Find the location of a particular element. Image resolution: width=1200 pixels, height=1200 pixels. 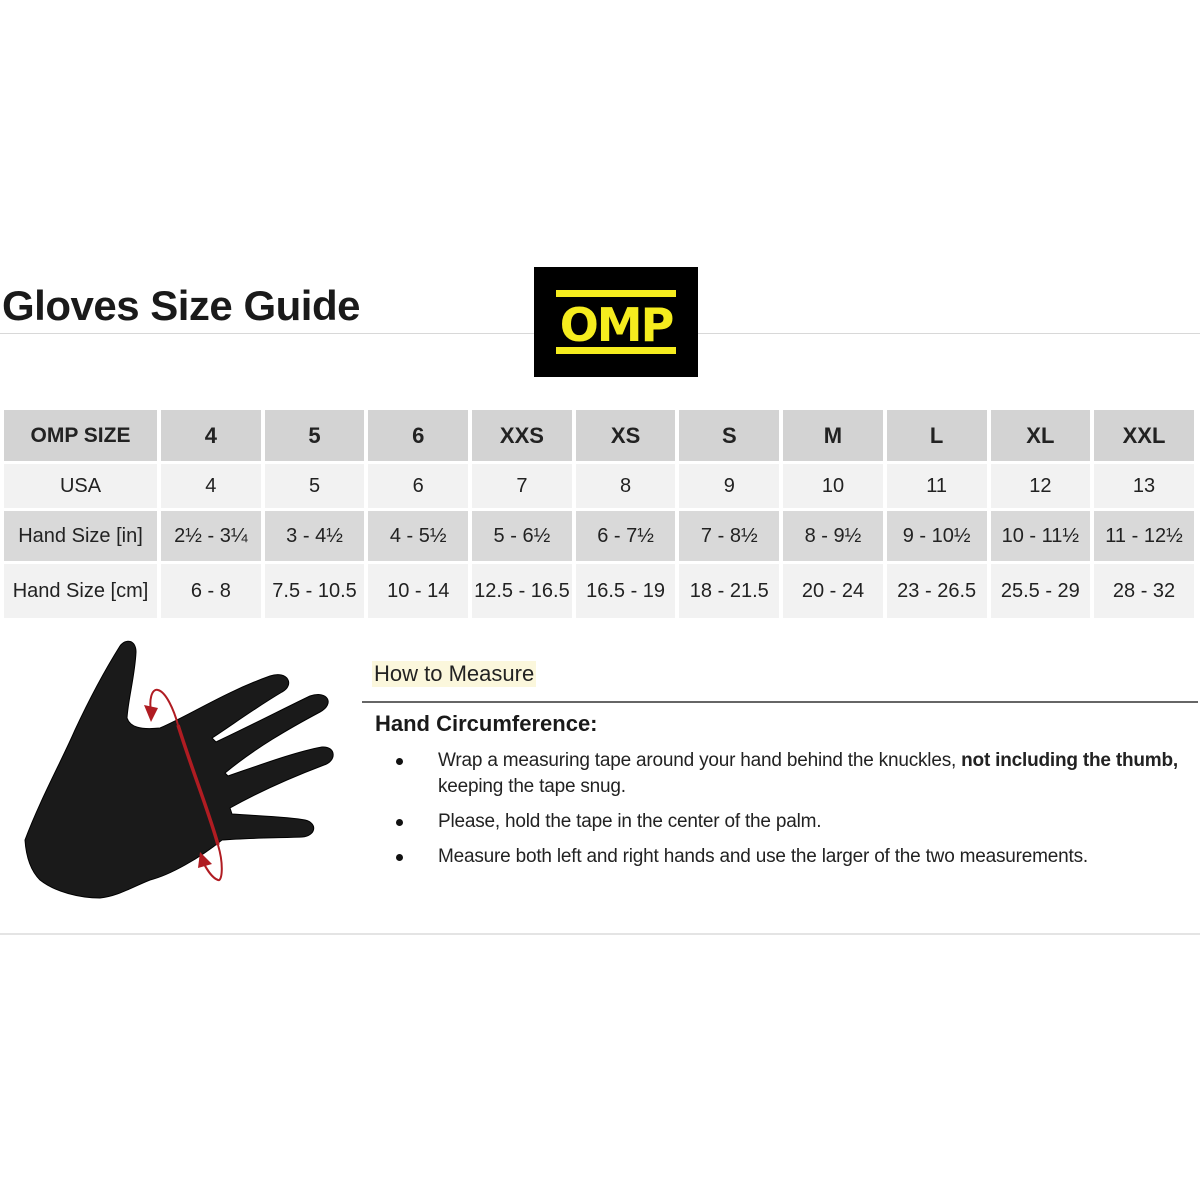

table-cell: 5 - 6½ is located at coordinates (522, 536).